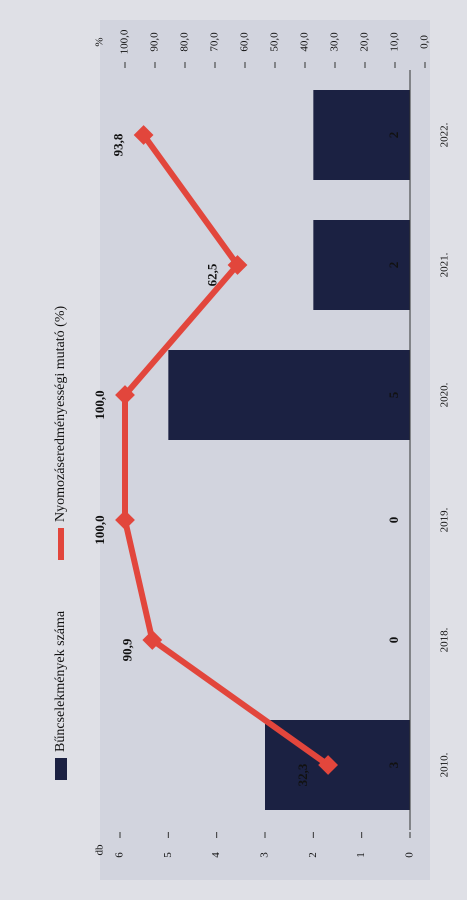 The height and width of the screenshot is (905, 467). Describe the element at coordinates (120, 855) in the screenshot. I see `y-tick-label: 6` at that location.